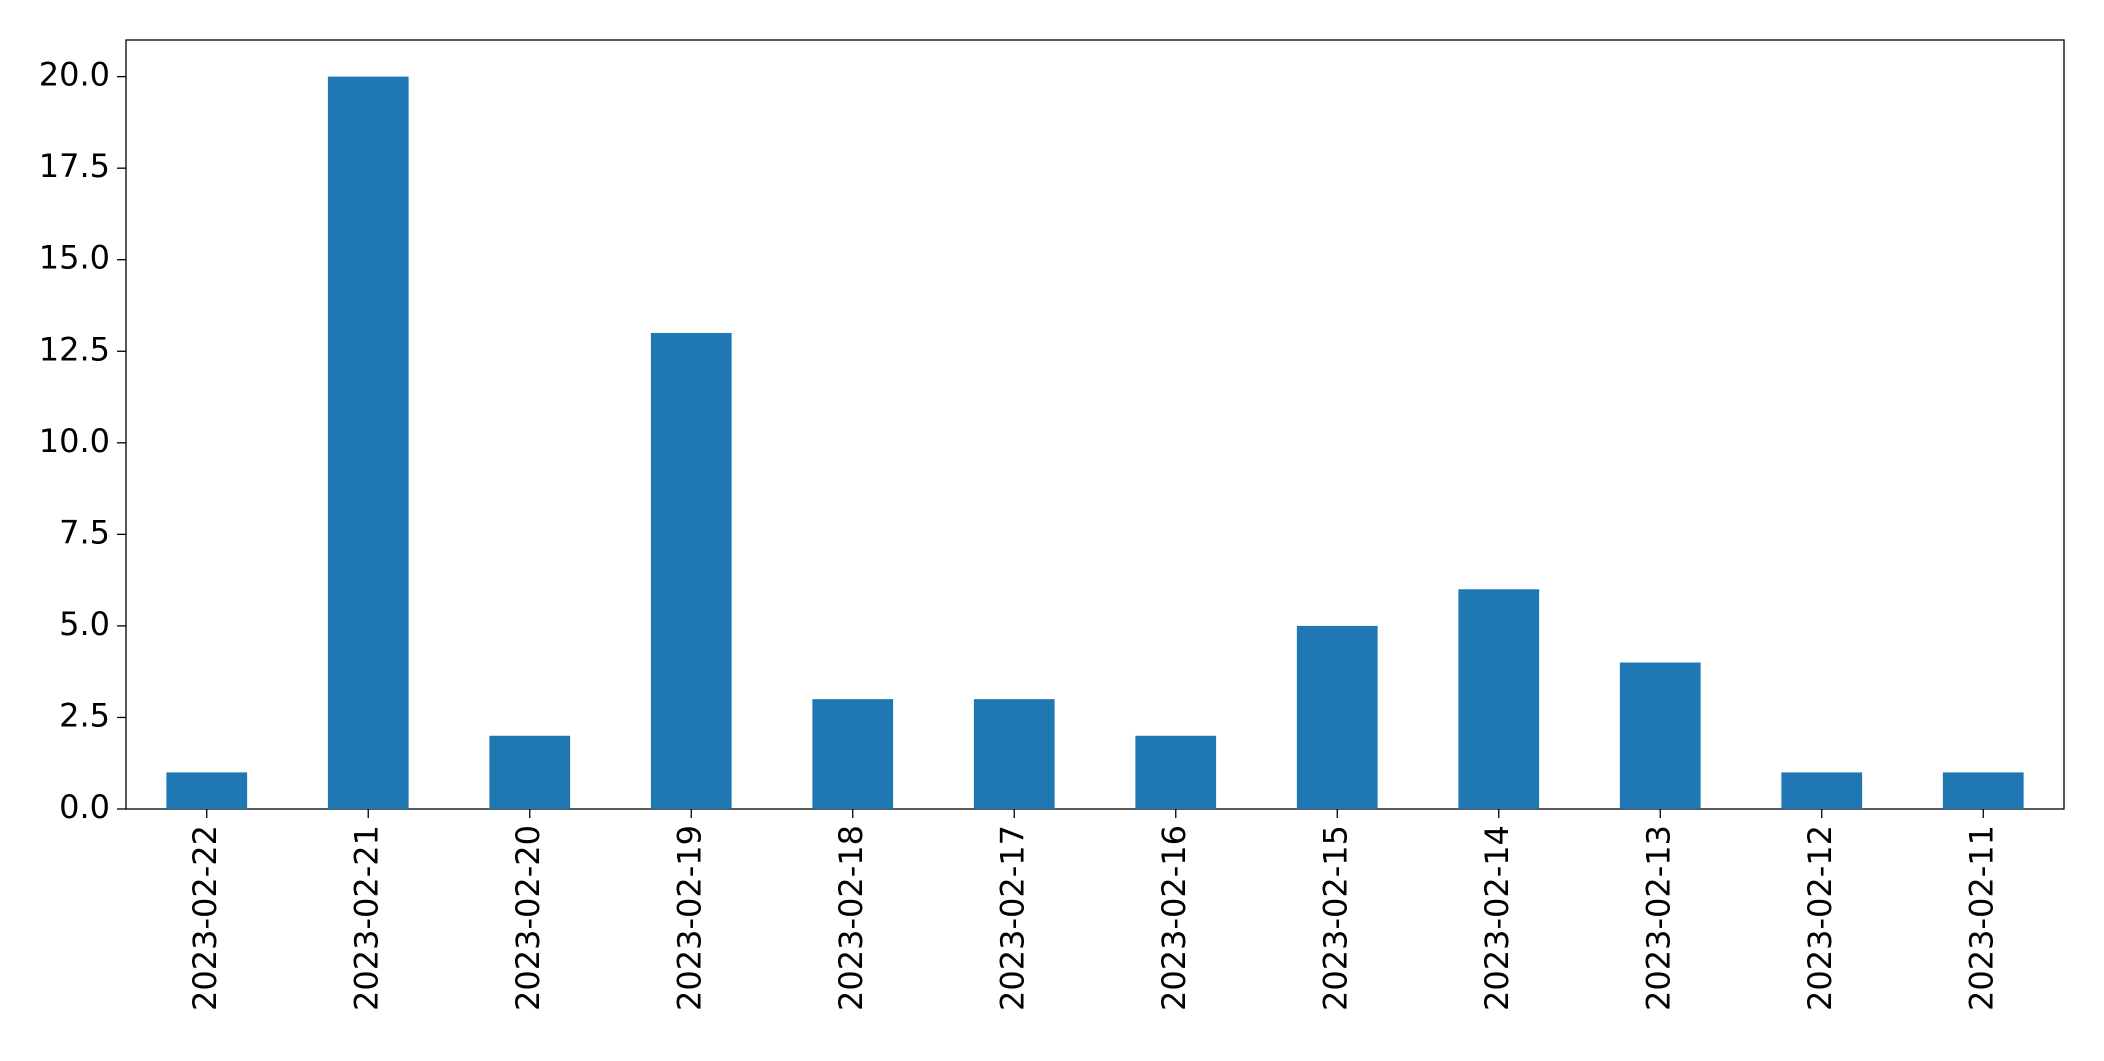 Image resolution: width=2104 pixels, height=1061 pixels. What do you see at coordinates (1658, 918) in the screenshot?
I see `x-tick-label: 2023-02-13` at bounding box center [1658, 918].